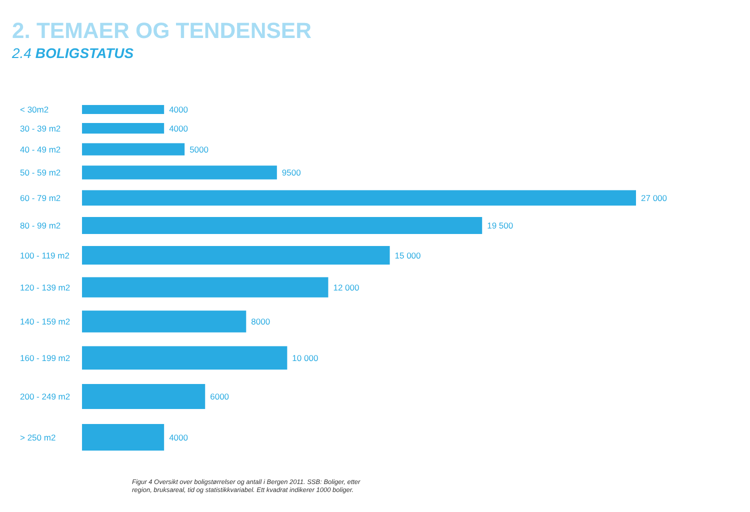  I want to click on chart-subtitle: 2.4 BOLIGSTATUS, so click(72, 53).